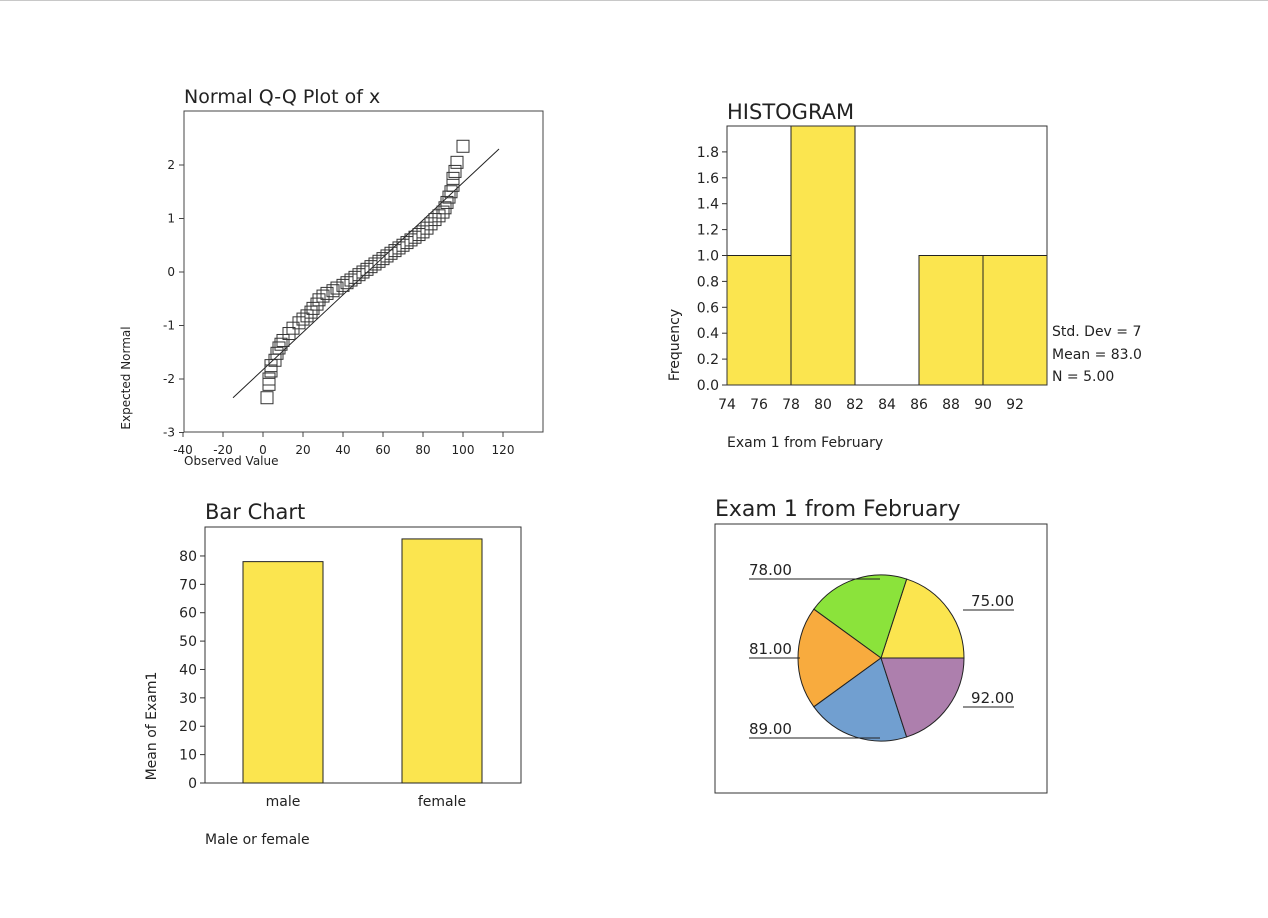 The height and width of the screenshot is (918, 1268). I want to click on bar-y-tick-label: 50, so click(188, 642).